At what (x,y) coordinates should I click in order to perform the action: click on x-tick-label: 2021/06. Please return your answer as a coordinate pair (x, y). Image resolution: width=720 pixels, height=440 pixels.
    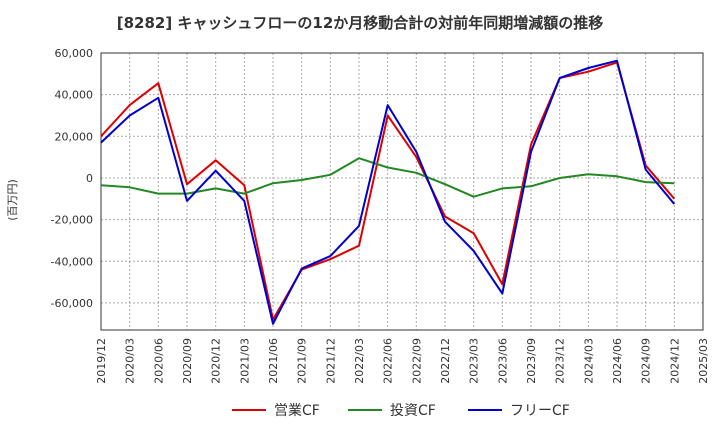
    Looking at the image, I should click on (273, 361).